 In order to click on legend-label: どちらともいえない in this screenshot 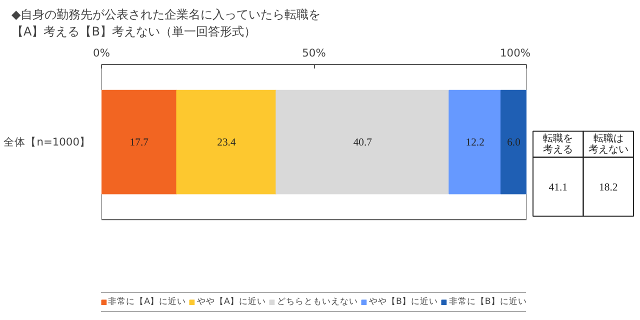, I will do `click(317, 302)`.